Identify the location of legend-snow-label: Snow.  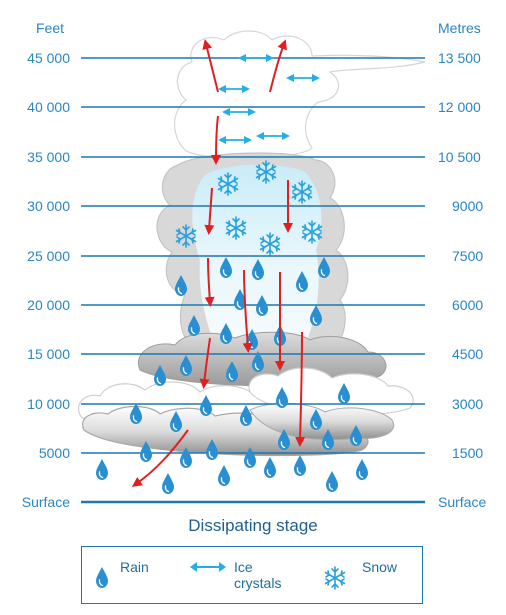
(380, 567).